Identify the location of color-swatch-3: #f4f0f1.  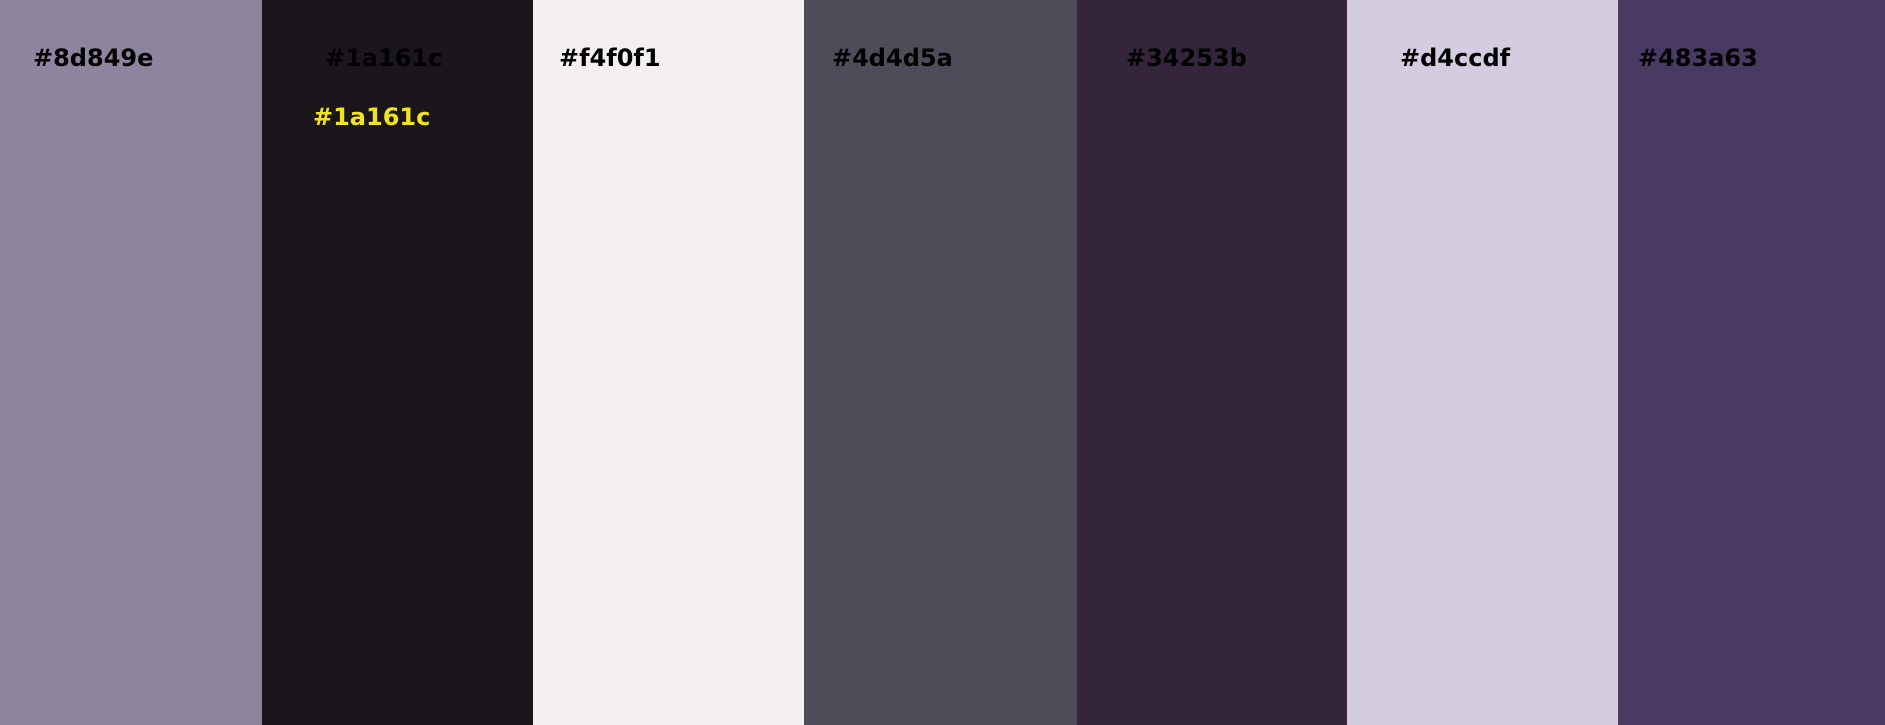
(668, 362).